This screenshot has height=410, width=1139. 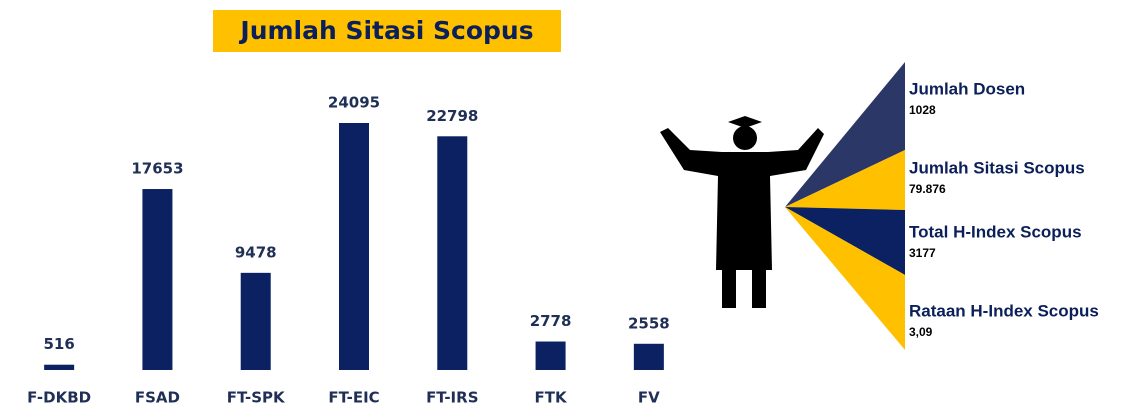 What do you see at coordinates (354, 103) in the screenshot?
I see `value-label: 24095` at bounding box center [354, 103].